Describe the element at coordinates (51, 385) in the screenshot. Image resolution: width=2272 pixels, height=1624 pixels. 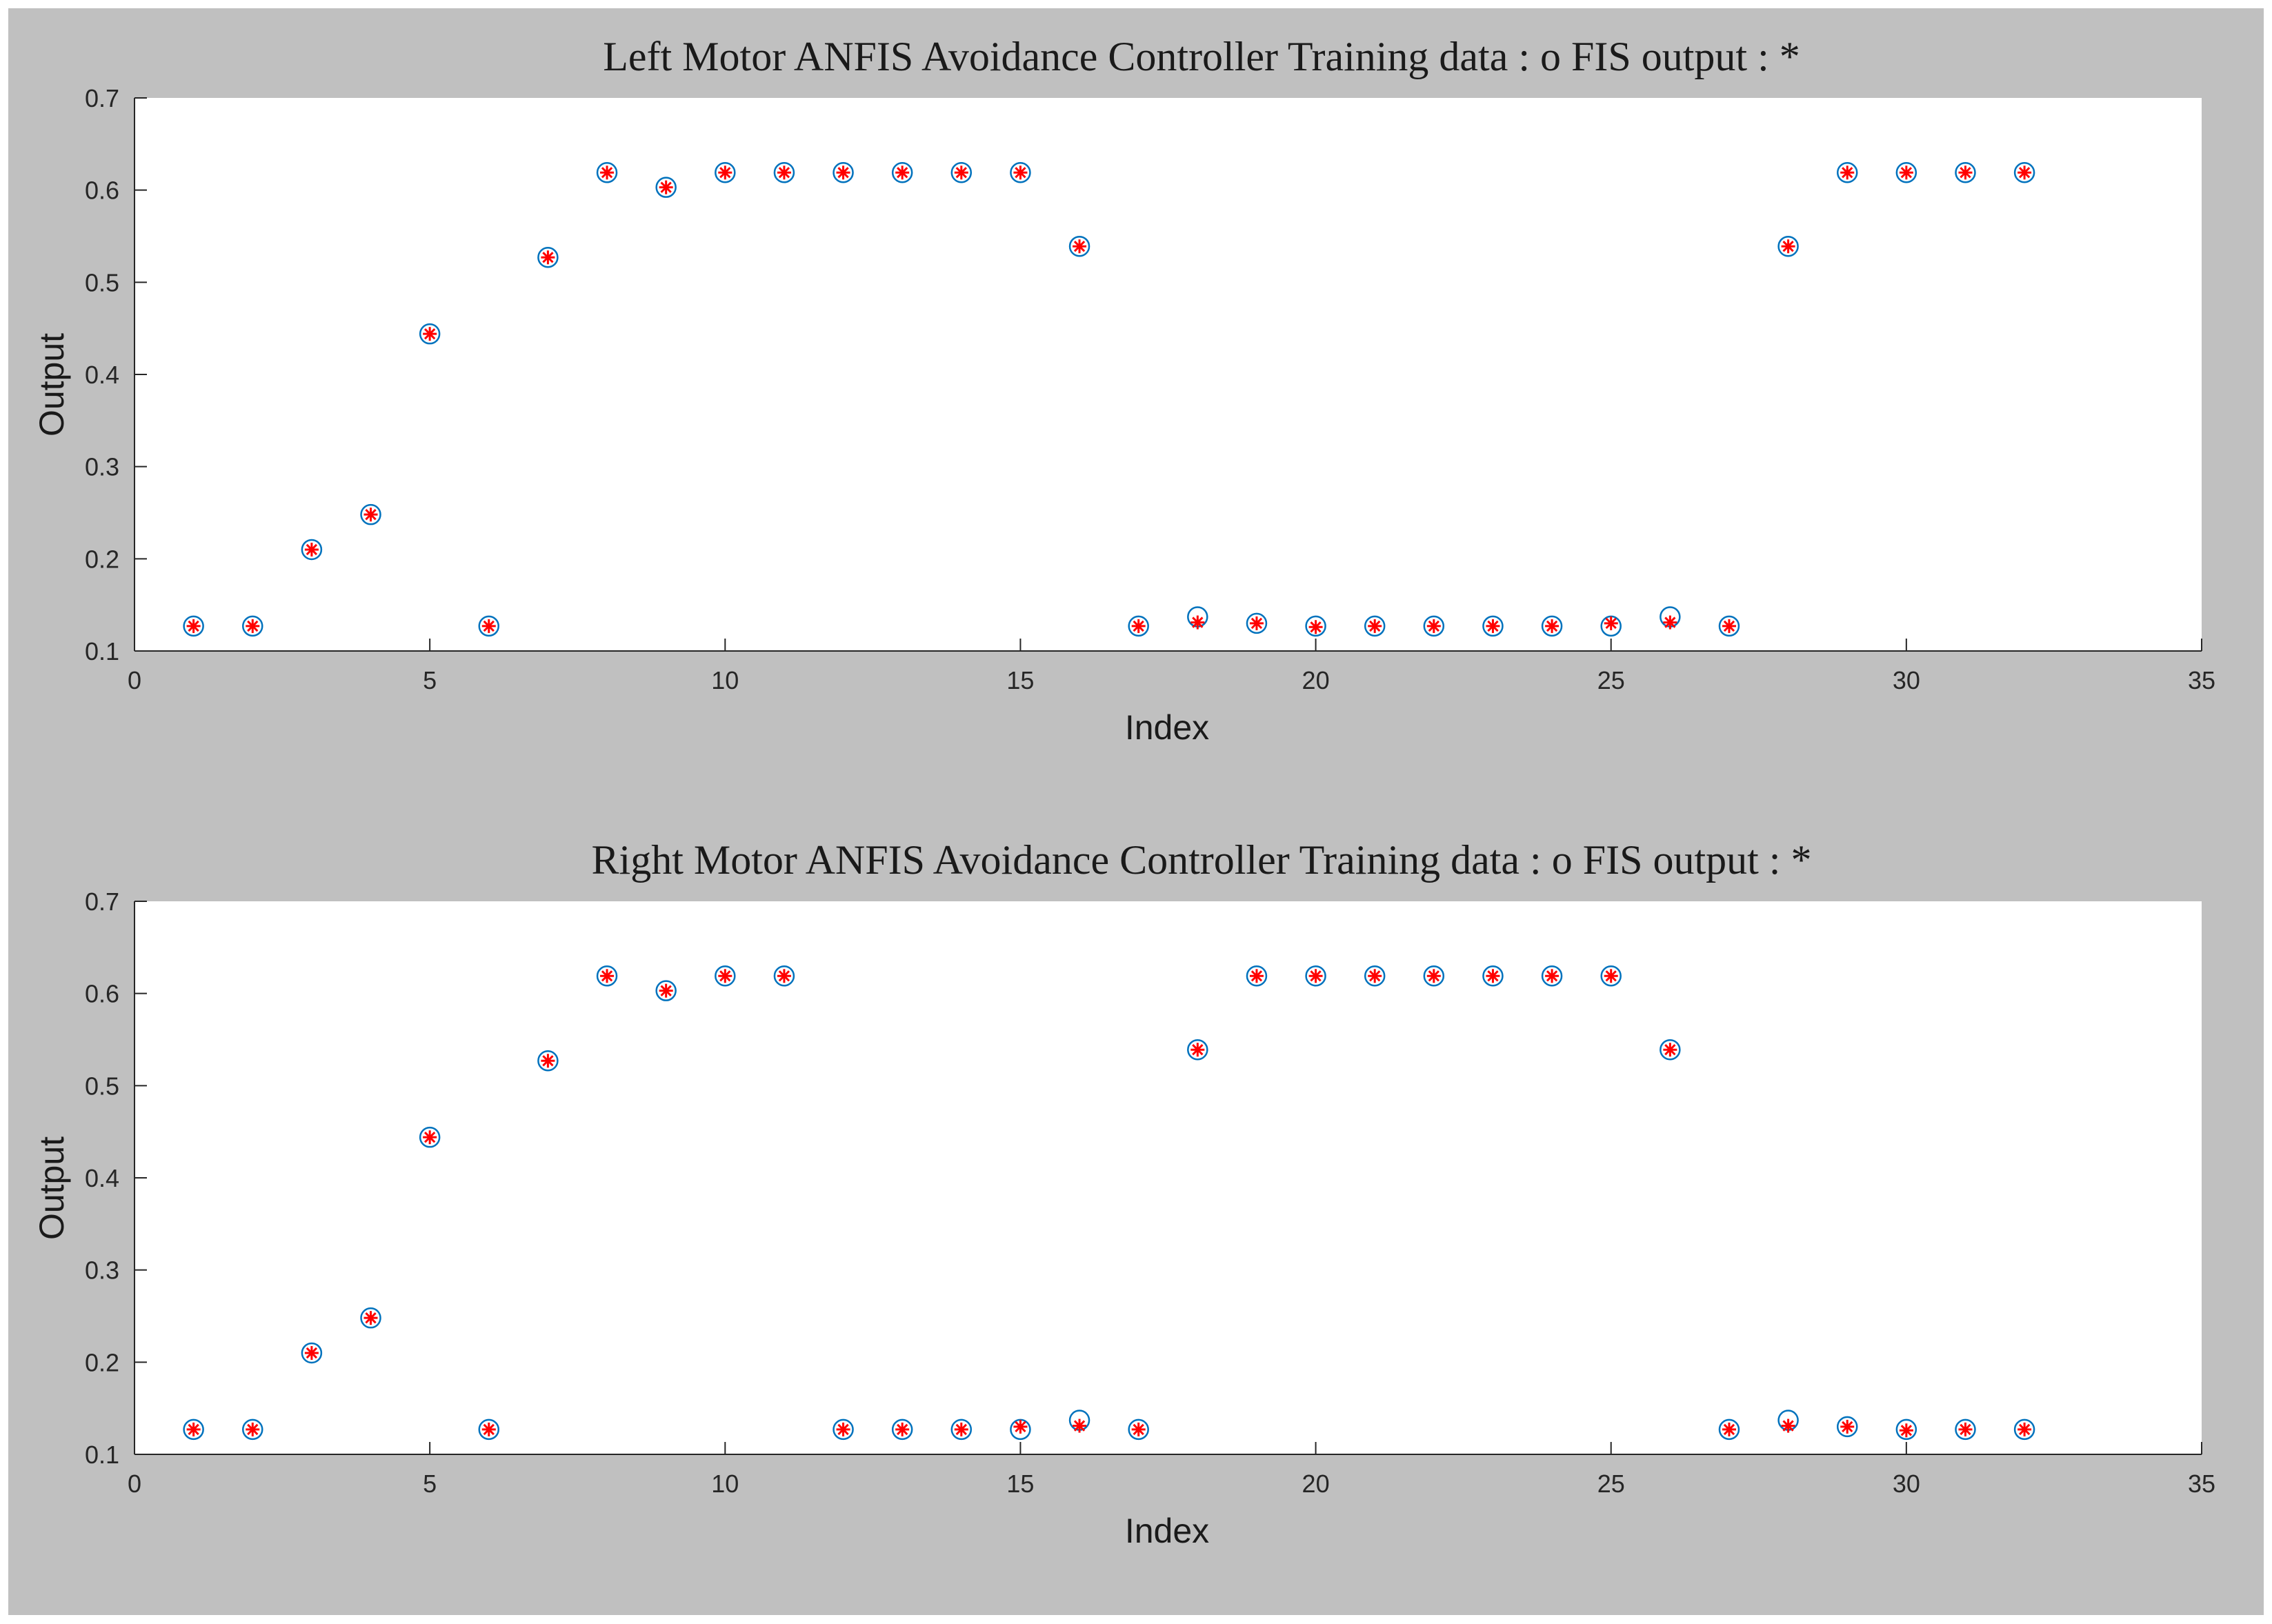
I see `y-axis-label: Output` at that location.